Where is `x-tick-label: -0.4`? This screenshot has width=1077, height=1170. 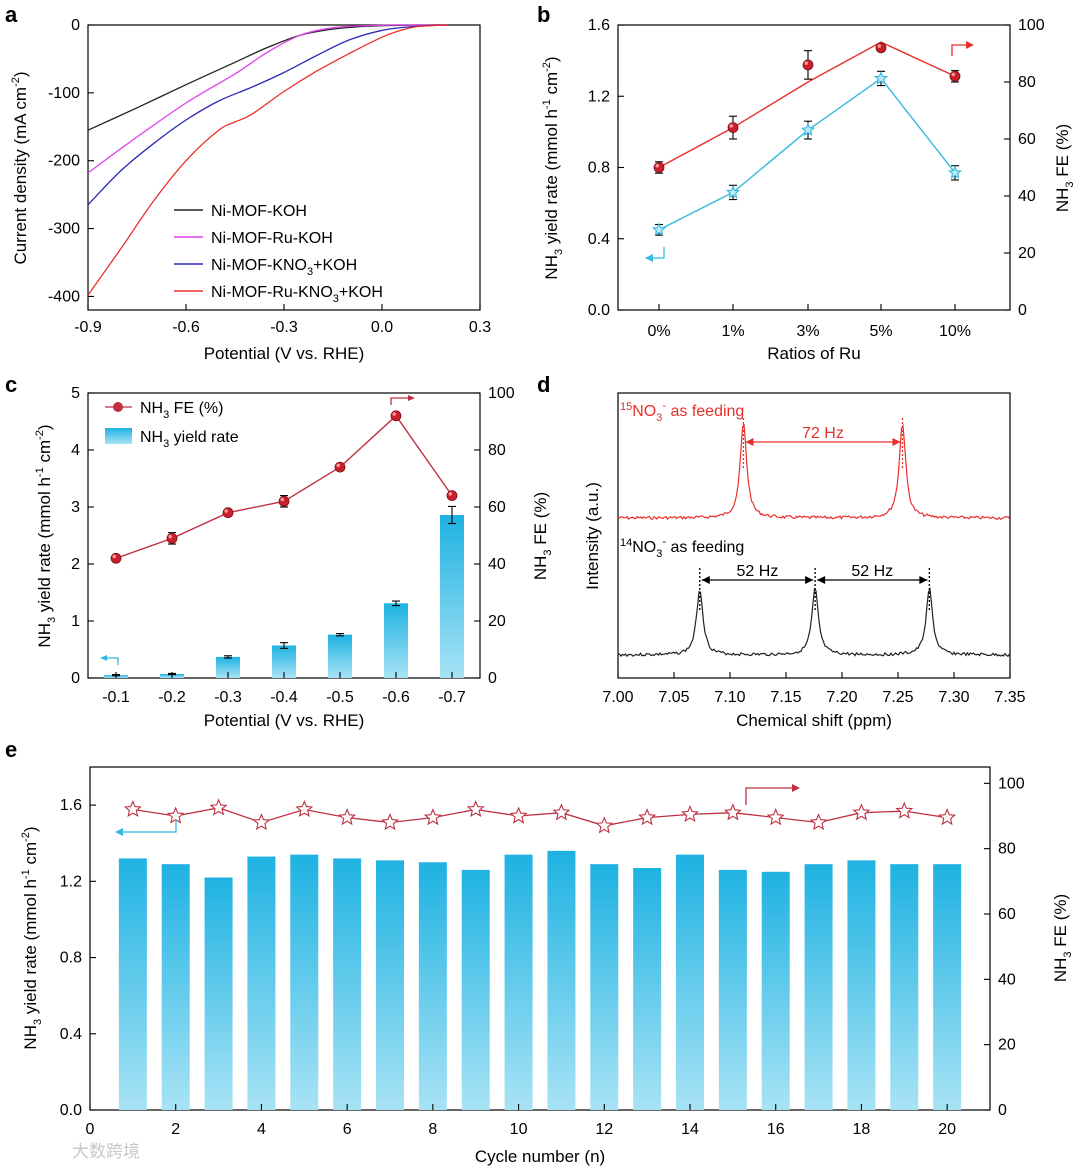 x-tick-label: -0.4 is located at coordinates (284, 697).